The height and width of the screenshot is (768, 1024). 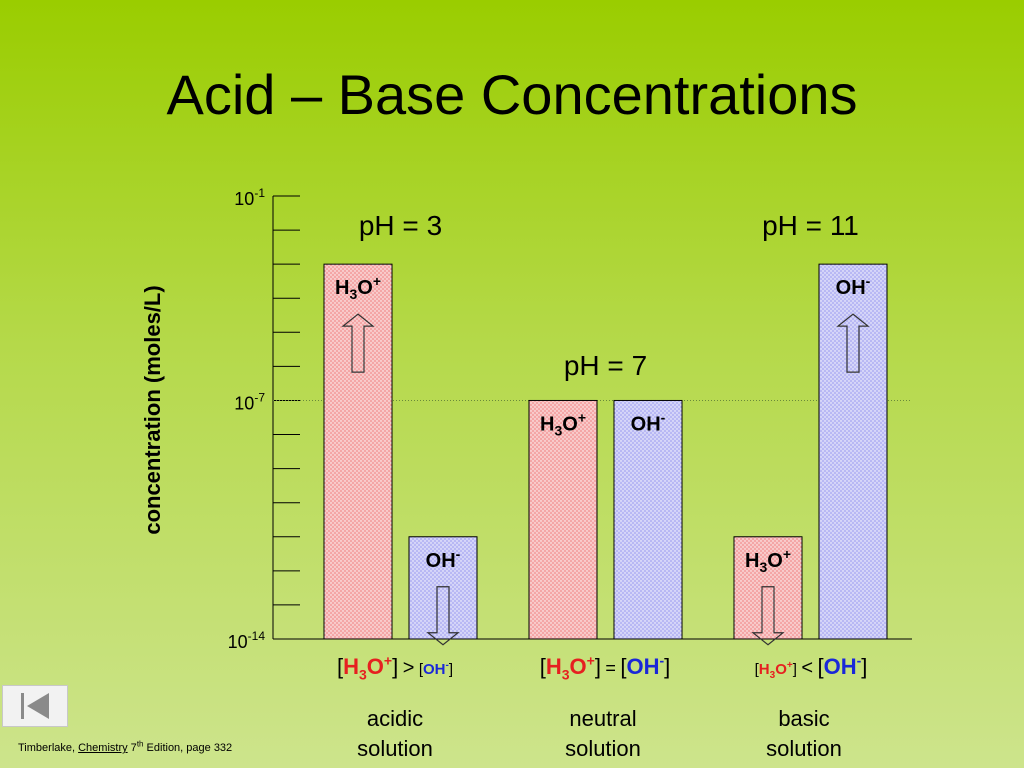 What do you see at coordinates (249, 197) in the screenshot?
I see `y-tick-label: 10⁻¹` at bounding box center [249, 197].